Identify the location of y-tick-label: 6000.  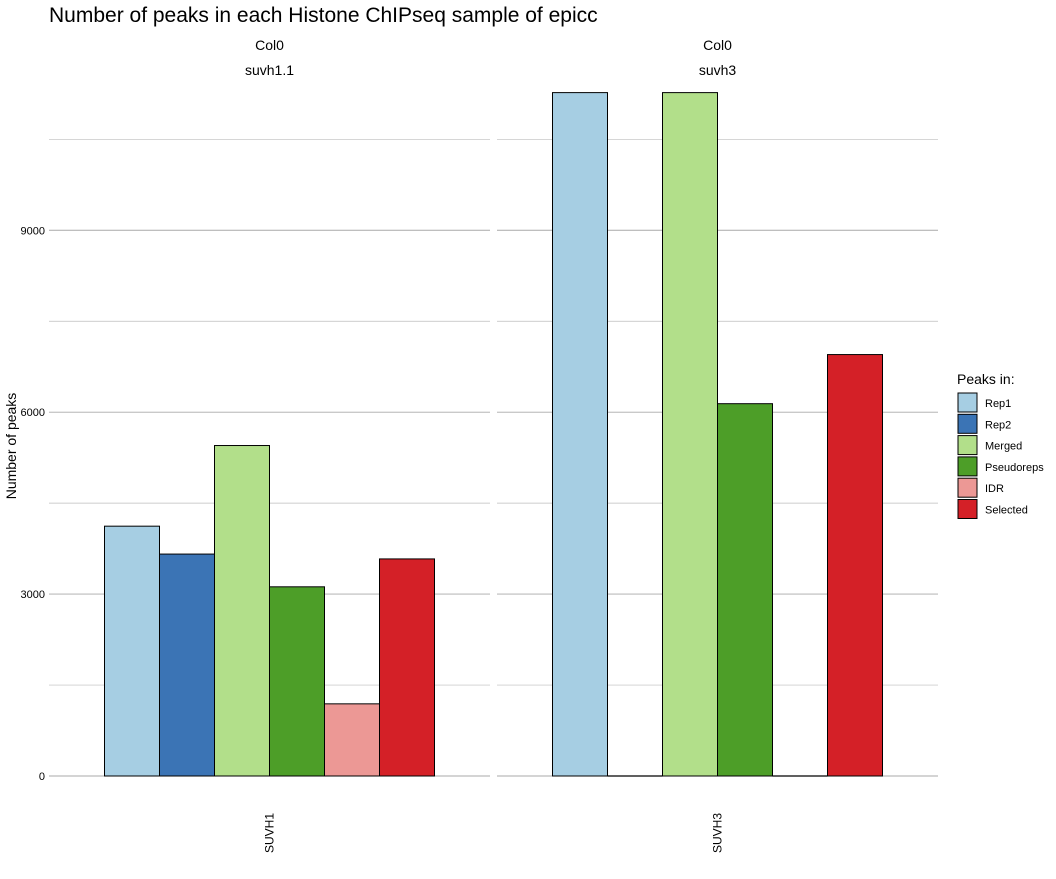
(33, 413).